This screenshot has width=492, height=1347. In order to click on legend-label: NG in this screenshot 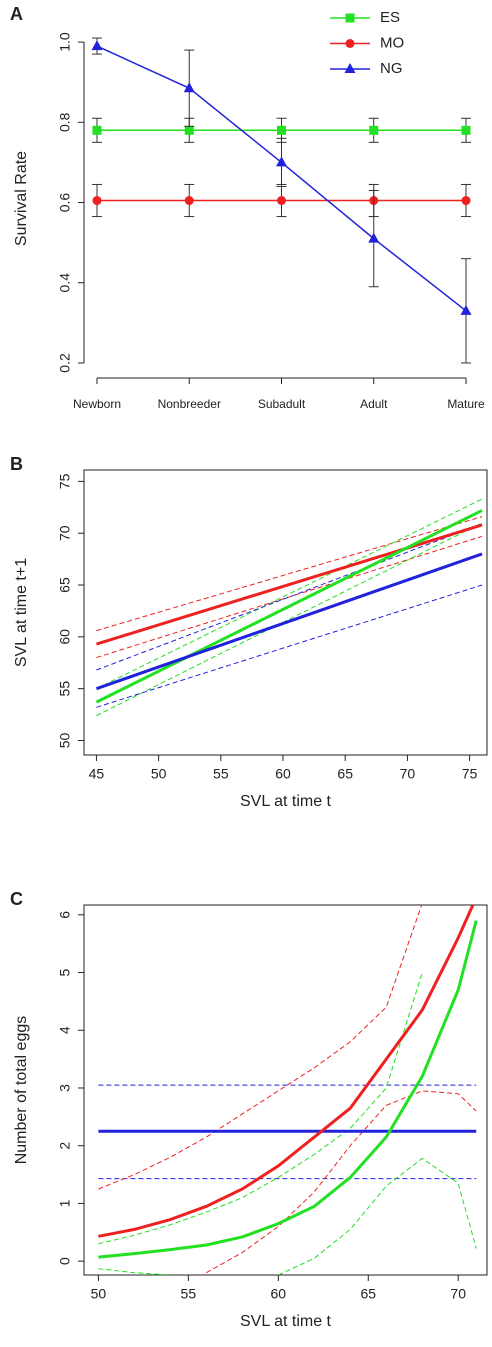, I will do `click(391, 68)`.